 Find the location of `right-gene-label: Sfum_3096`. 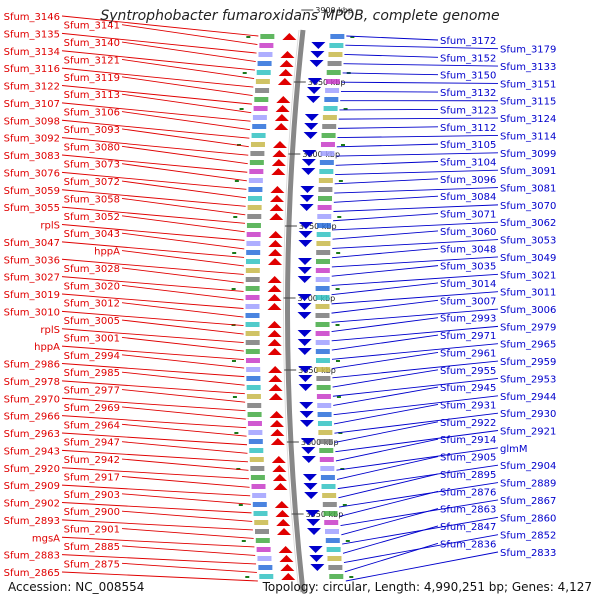

right-gene-label: Sfum_3096 is located at coordinates (468, 180).